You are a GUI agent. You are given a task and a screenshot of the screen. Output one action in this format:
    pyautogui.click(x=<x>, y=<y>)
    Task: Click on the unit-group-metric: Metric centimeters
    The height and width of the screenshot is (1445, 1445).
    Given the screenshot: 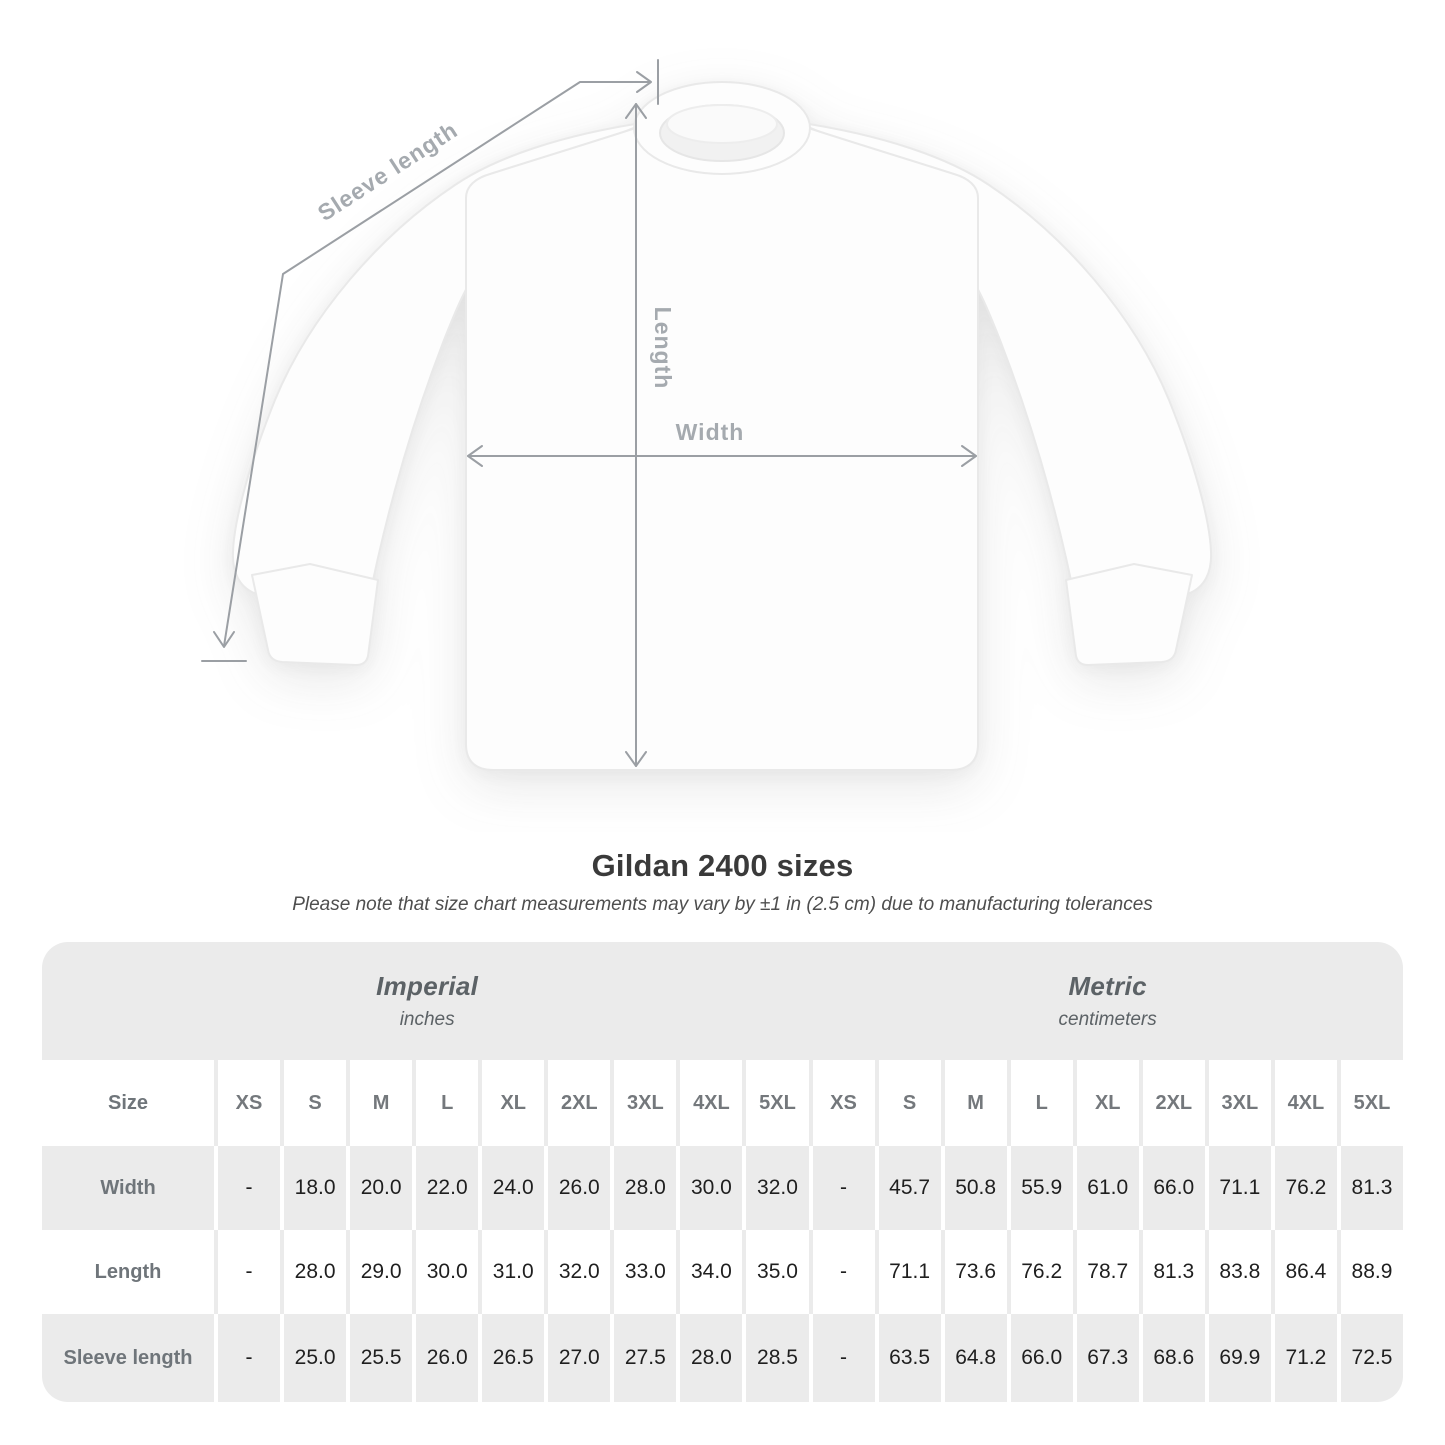 What is the action you would take?
    pyautogui.click(x=1107, y=1001)
    